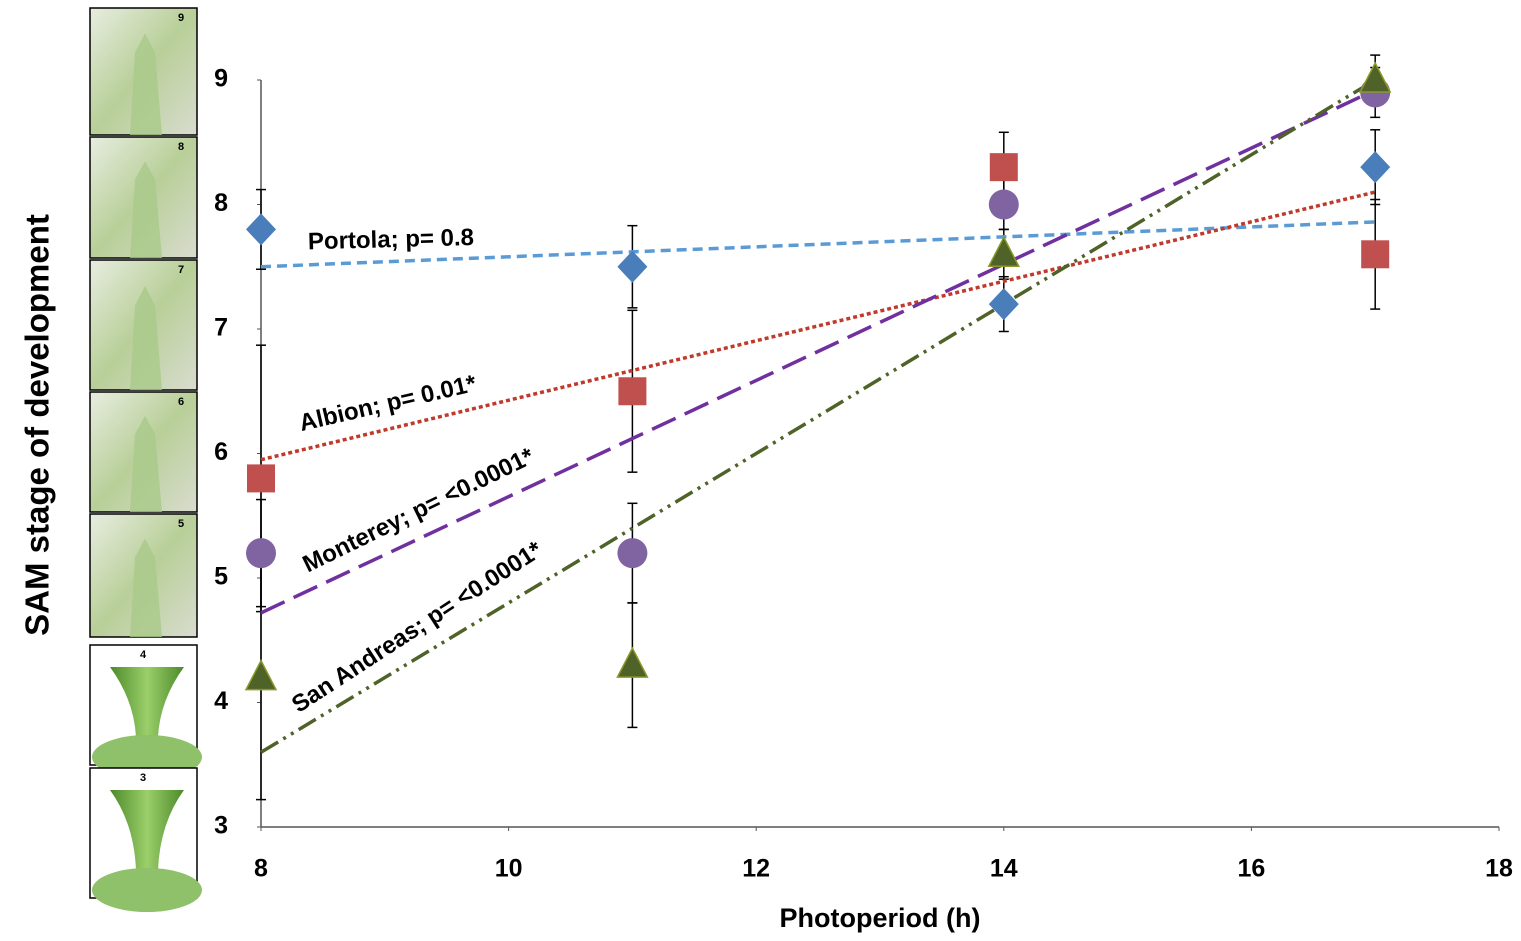  What do you see at coordinates (221, 328) in the screenshot?
I see `y-tick-label: 7` at bounding box center [221, 328].